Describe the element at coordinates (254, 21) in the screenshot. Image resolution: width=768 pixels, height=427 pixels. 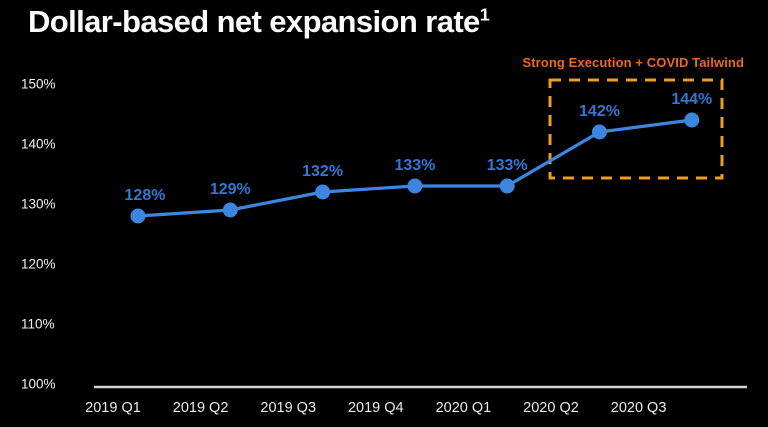
I see `page-title-text: Dollar-based net expansion rate` at that location.